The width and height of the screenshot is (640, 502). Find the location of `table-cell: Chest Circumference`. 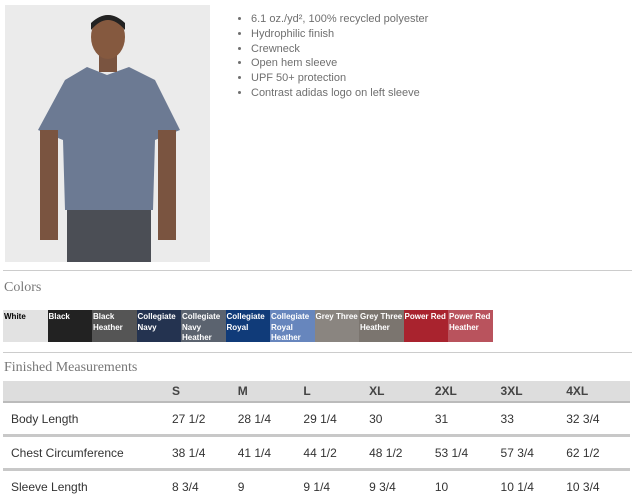

table-cell: Chest Circumference is located at coordinates (86, 453).